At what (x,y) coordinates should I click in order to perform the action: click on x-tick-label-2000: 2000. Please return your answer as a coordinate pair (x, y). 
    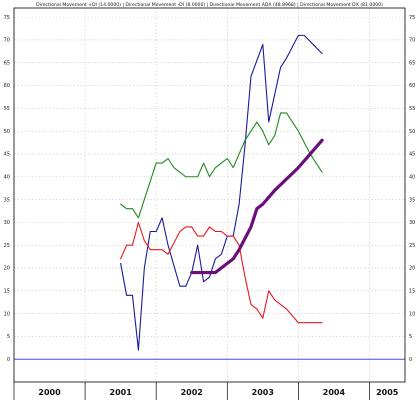
    Looking at the image, I should click on (49, 392).